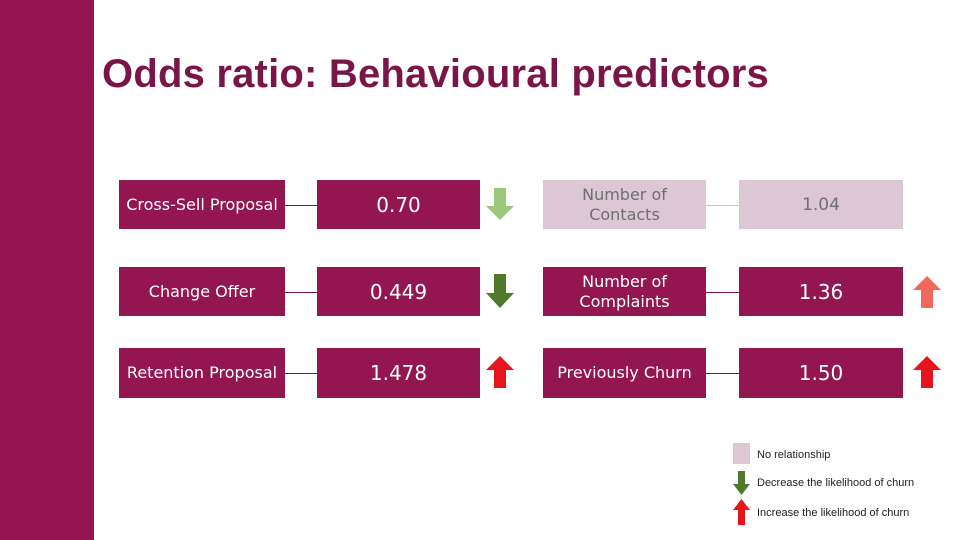  Describe the element at coordinates (794, 455) in the screenshot. I see `legend-label: No relationship` at that location.